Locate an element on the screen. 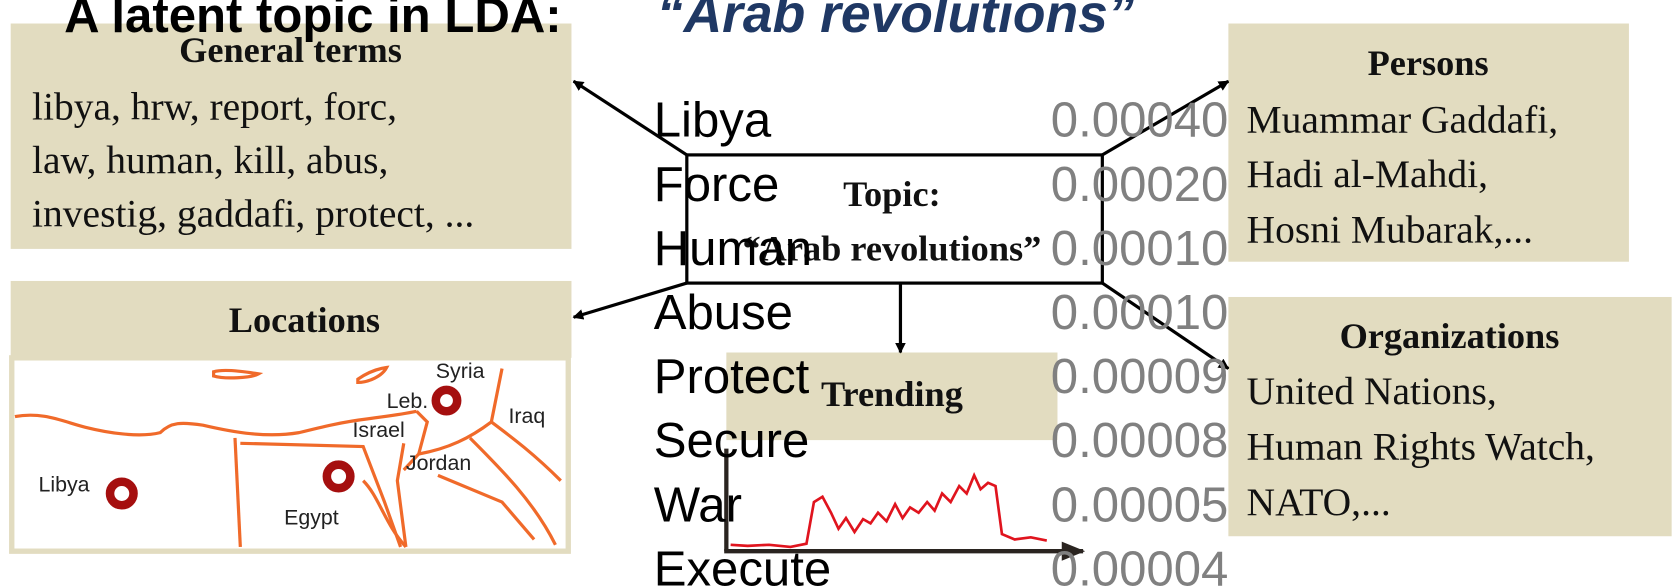 This screenshot has height=587, width=1677. map-label: Leb. is located at coordinates (408, 401).